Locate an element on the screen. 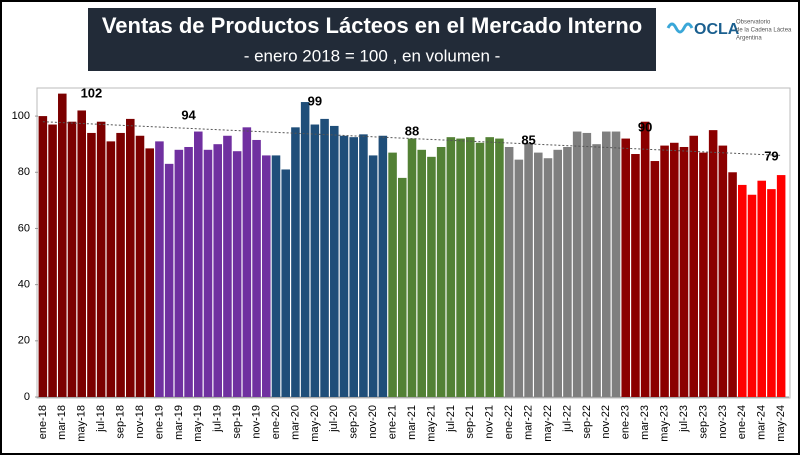  trend-line is located at coordinates (412, 138).